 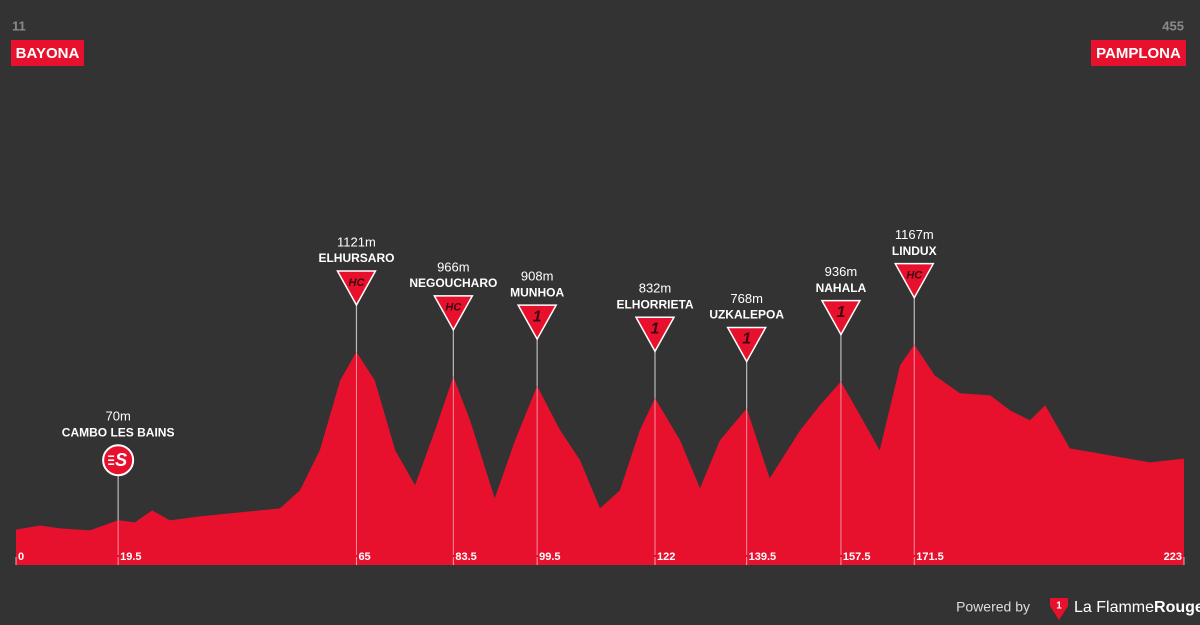 I want to click on sprint-icon, so click(x=118, y=460).